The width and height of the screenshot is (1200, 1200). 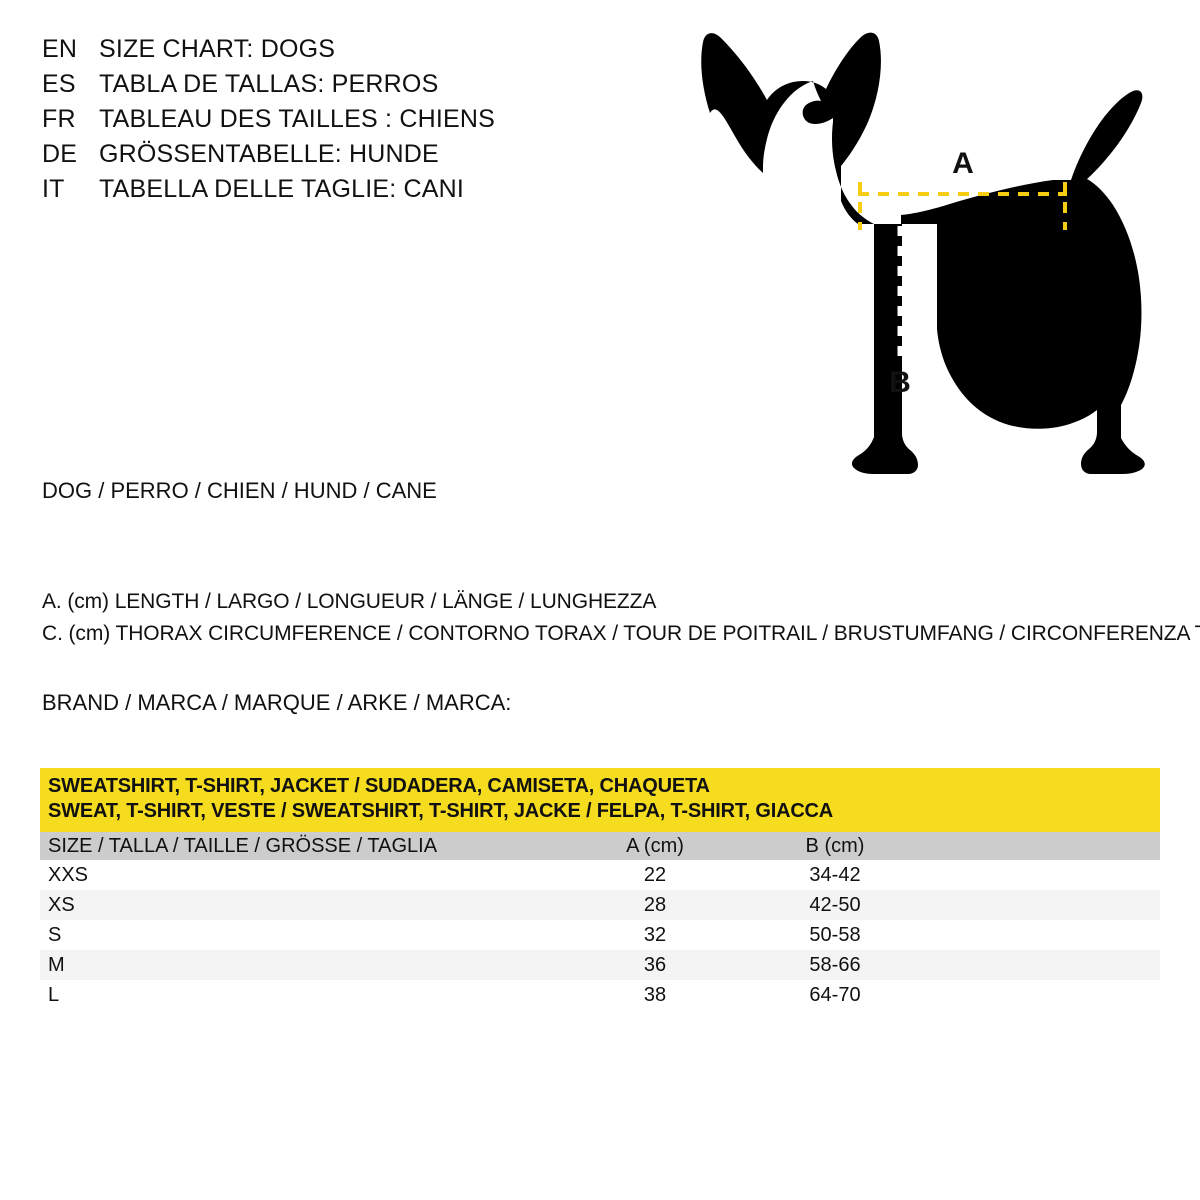 I want to click on brand-line: BRAND / MARCA / MARQUE / ARKE / MARCA:, so click(x=277, y=702).